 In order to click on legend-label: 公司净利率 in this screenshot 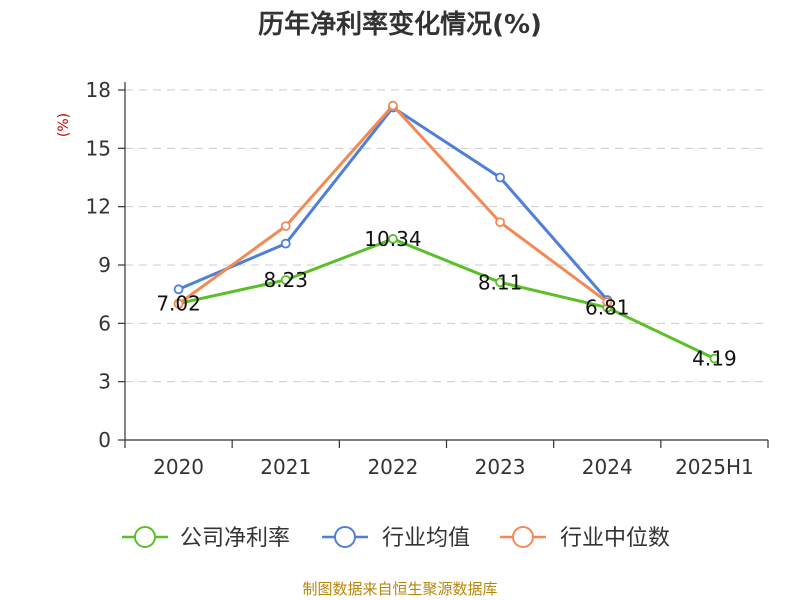, I will do `click(235, 538)`.